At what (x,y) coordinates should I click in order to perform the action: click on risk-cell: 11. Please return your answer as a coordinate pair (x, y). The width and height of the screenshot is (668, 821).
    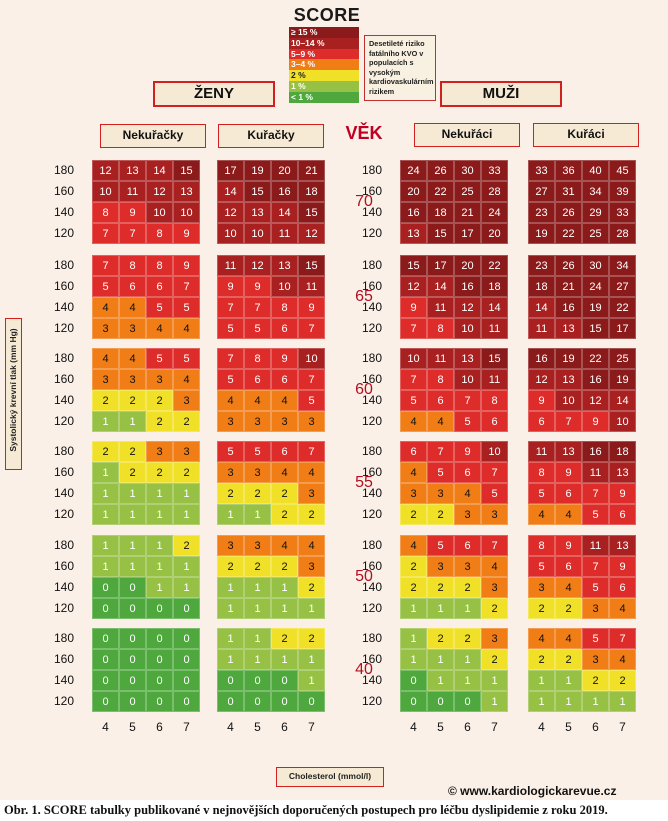
    Looking at the image, I should click on (311, 286).